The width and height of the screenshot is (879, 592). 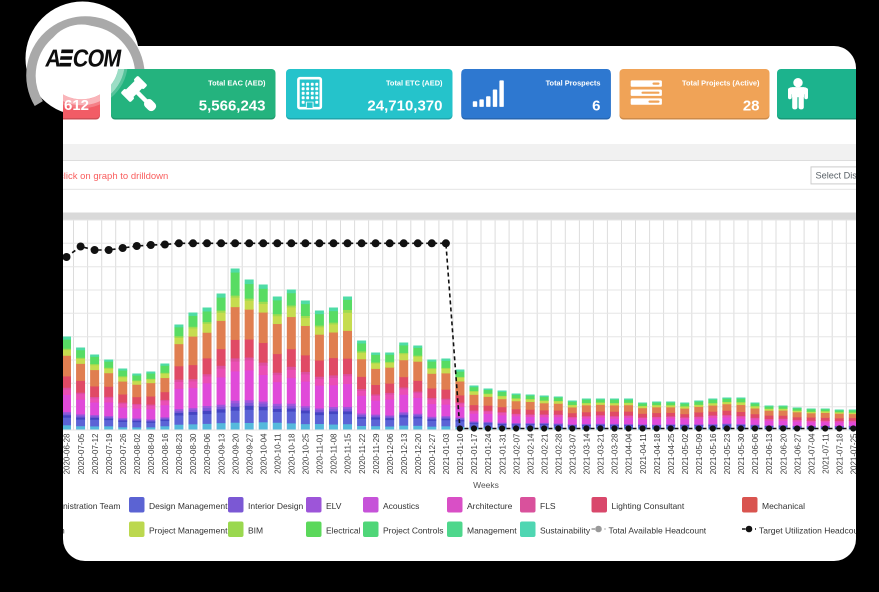 I want to click on svg-text: ELV, so click(x=334, y=506).